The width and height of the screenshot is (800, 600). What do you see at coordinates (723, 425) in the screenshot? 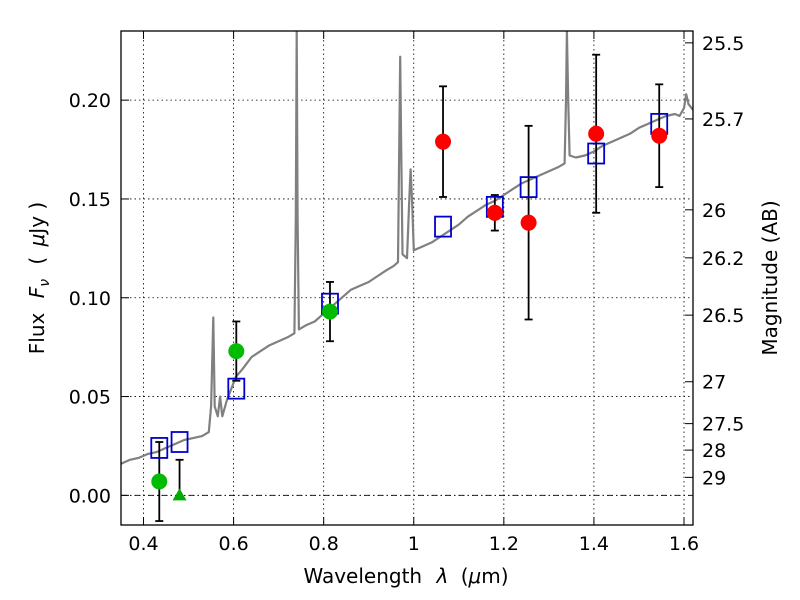
I see `y2-tick-label: 27.5` at bounding box center [723, 425].